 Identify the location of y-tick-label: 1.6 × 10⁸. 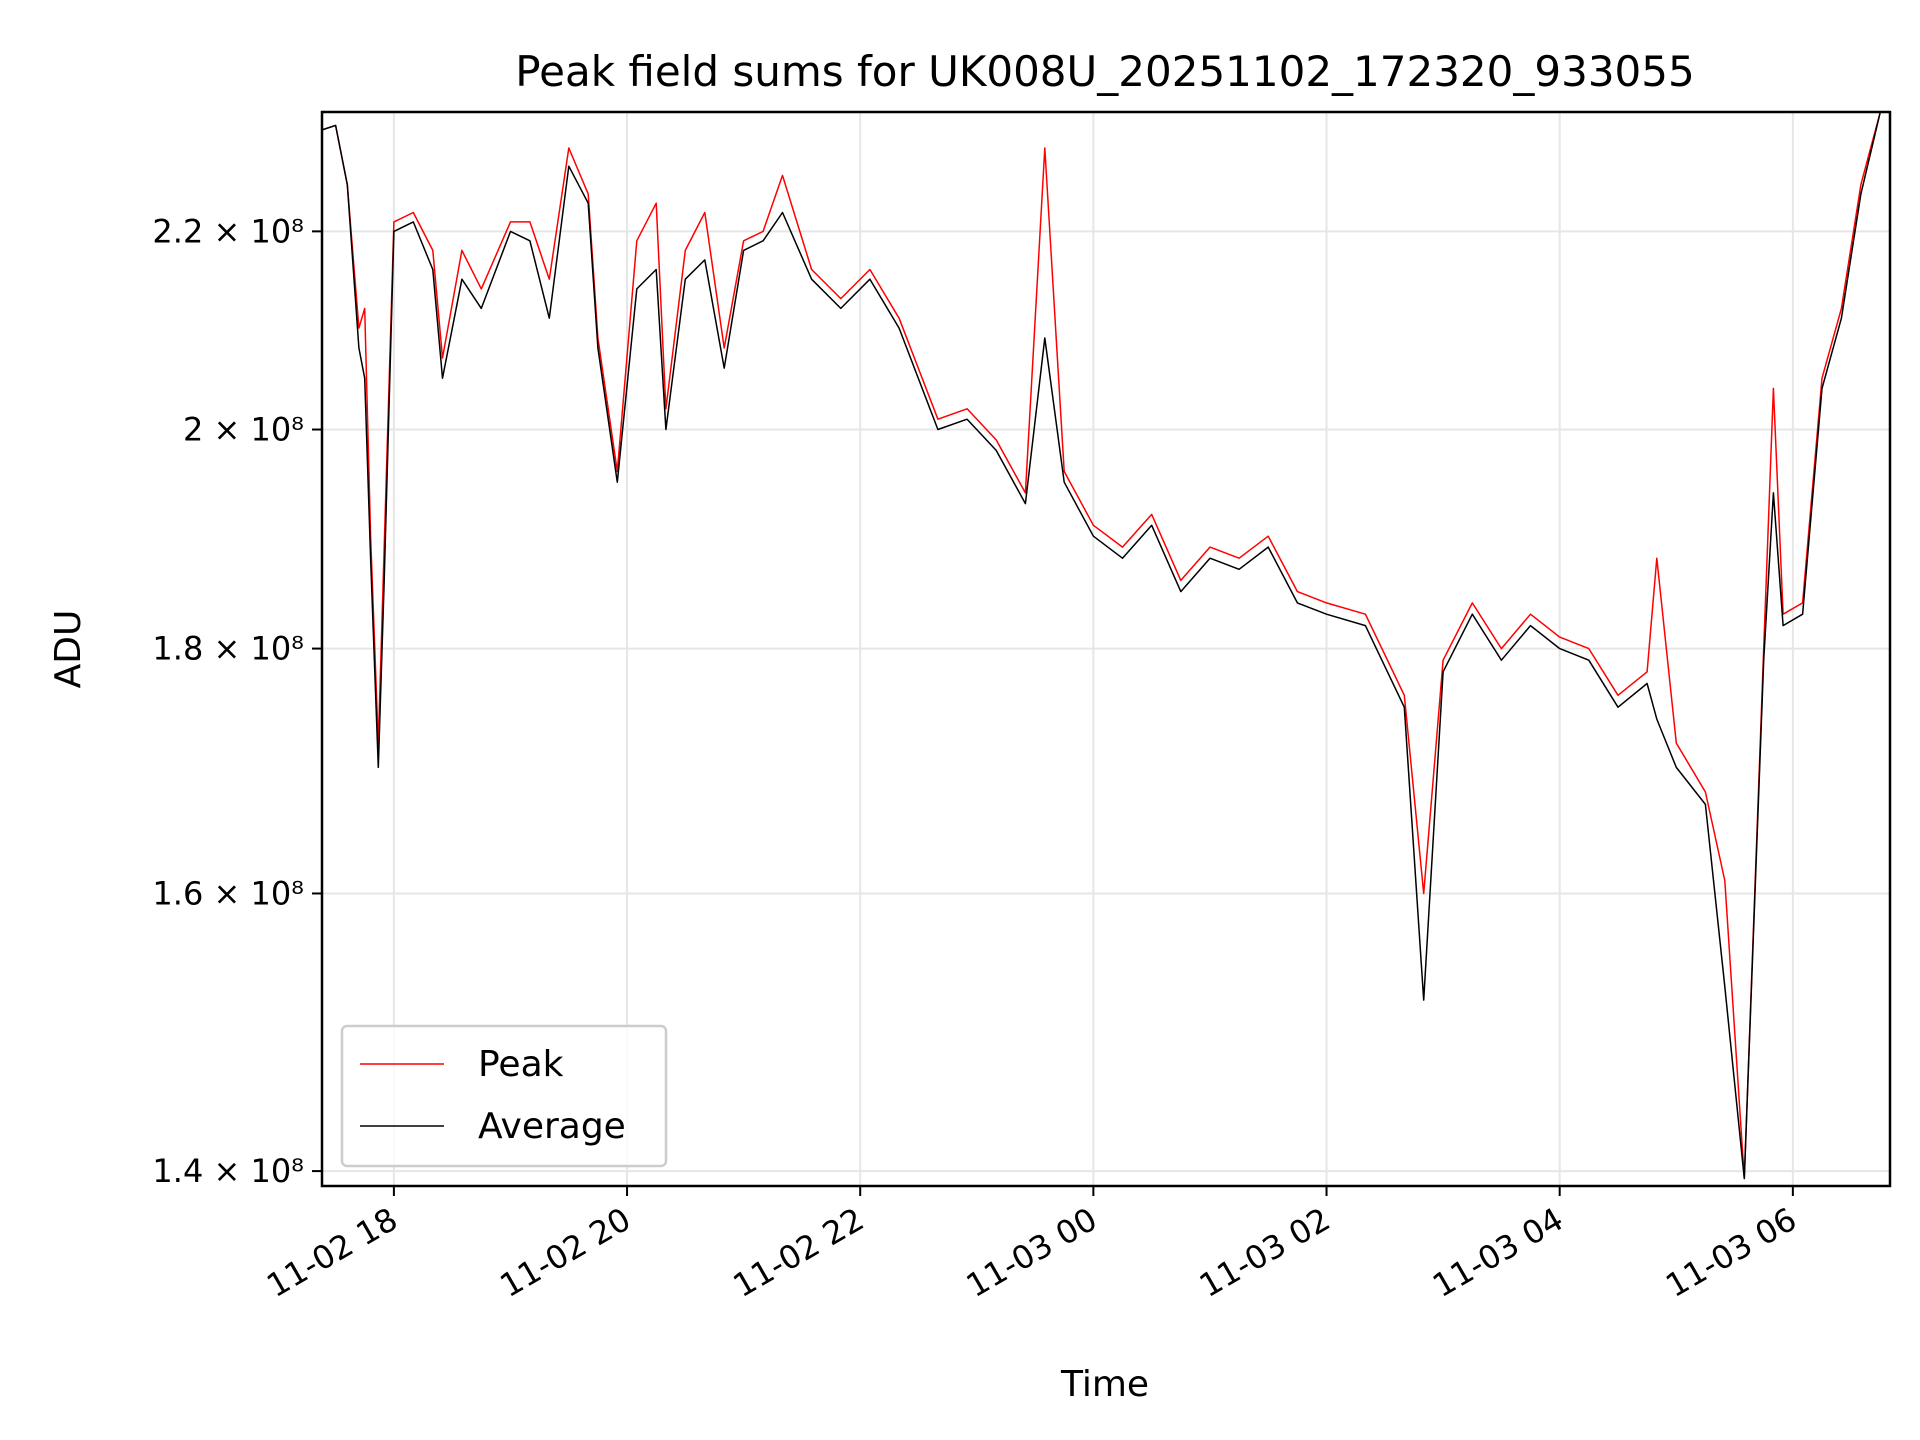
(228, 893).